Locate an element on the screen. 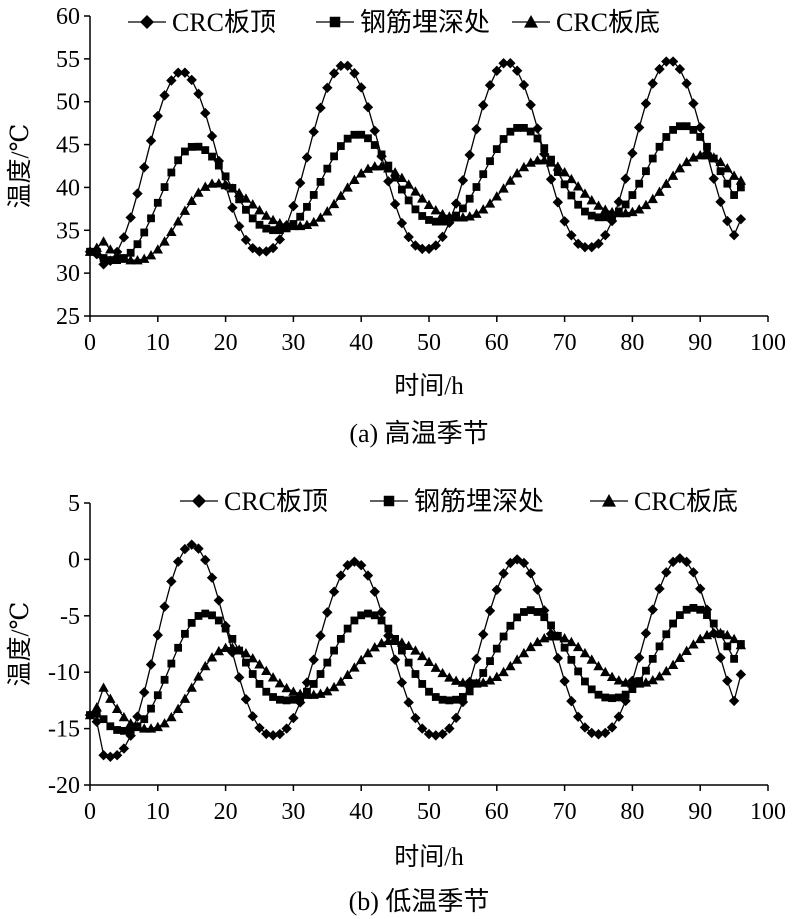  x-axis-label: 时间/h is located at coordinates (429, 386).